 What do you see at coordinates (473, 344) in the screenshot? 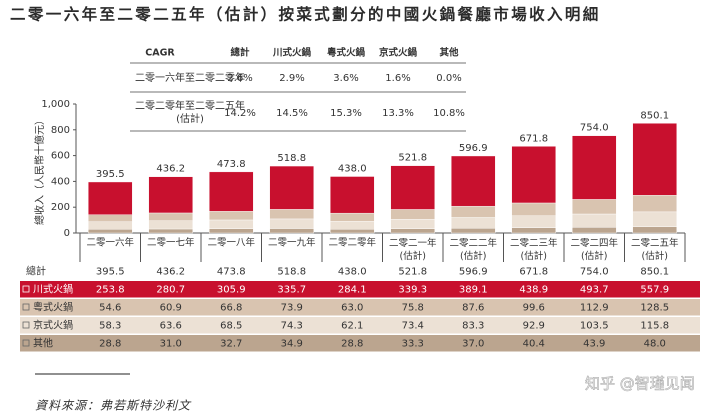
I see `table-cell: 37.0` at bounding box center [473, 344].